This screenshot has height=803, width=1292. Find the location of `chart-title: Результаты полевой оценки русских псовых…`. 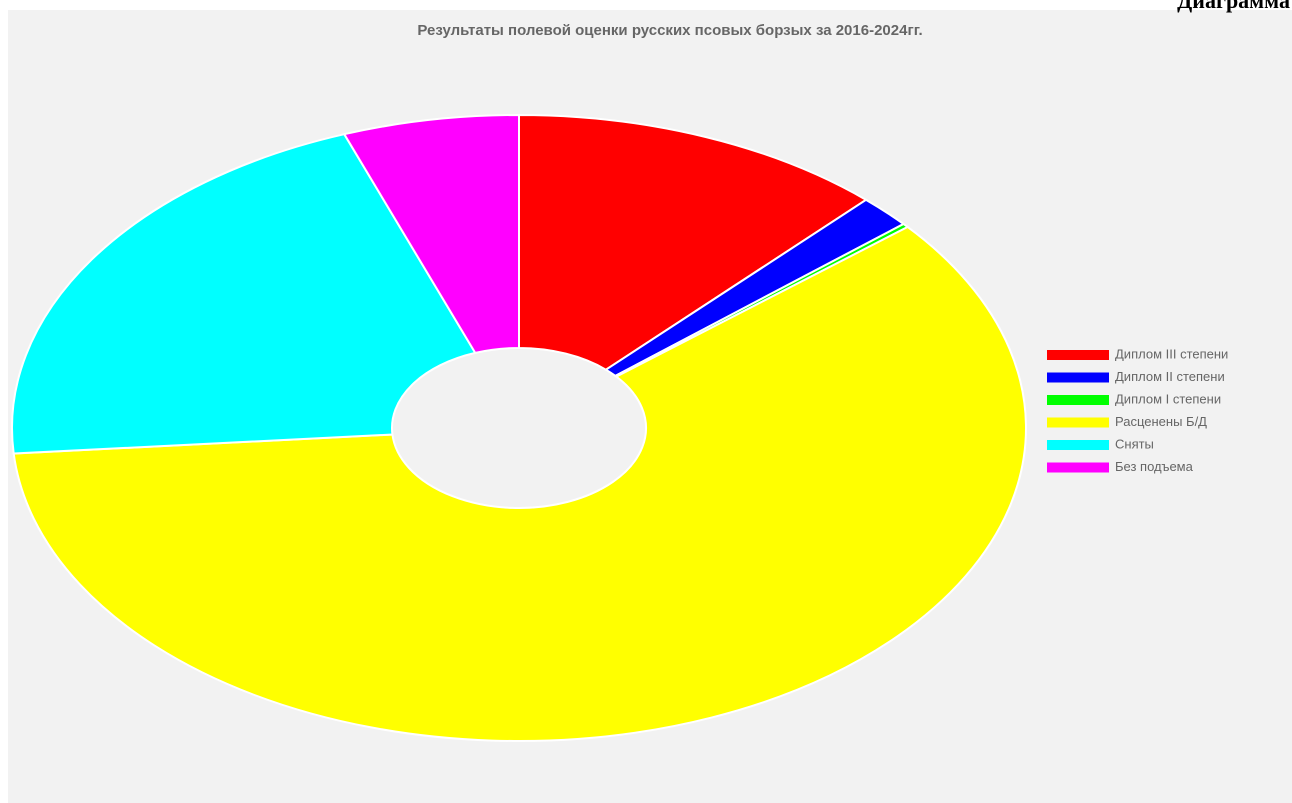

chart-title: Результаты полевой оценки русских псовых… is located at coordinates (669, 30).